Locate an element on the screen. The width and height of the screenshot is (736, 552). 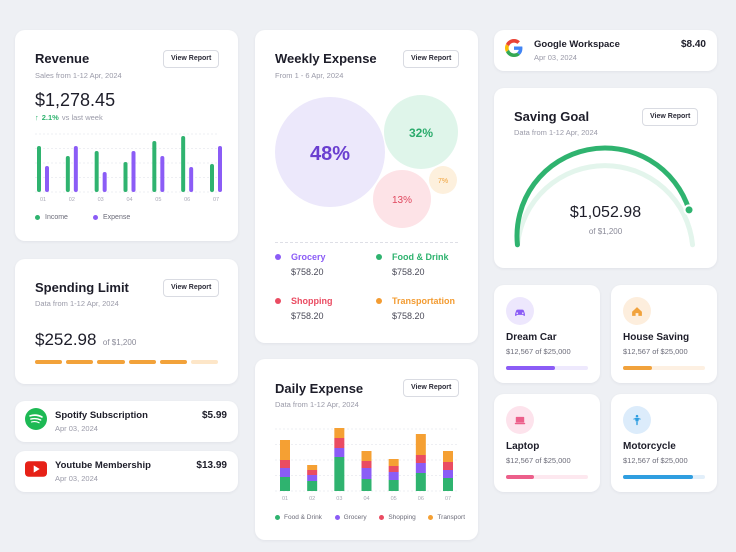
revenue-chart: 01 02 03 04 05 06 07 is located at coordinates (128, 168).